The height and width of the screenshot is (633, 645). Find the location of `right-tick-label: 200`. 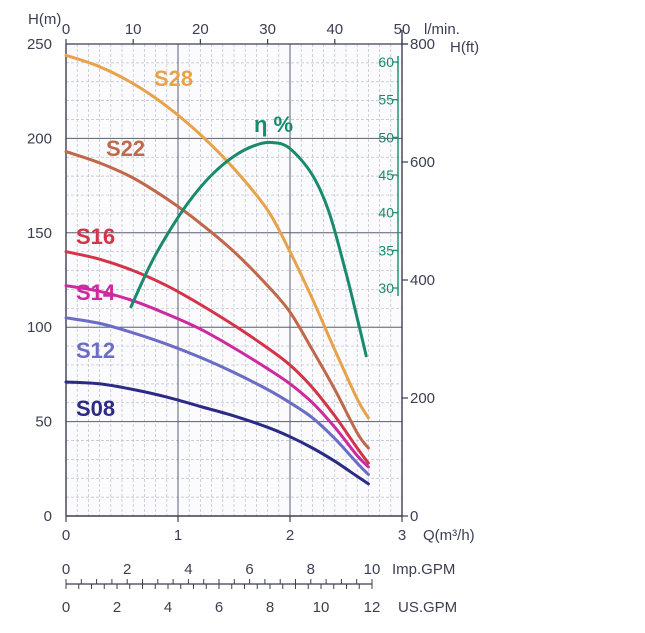

right-tick-label: 200 is located at coordinates (422, 398).